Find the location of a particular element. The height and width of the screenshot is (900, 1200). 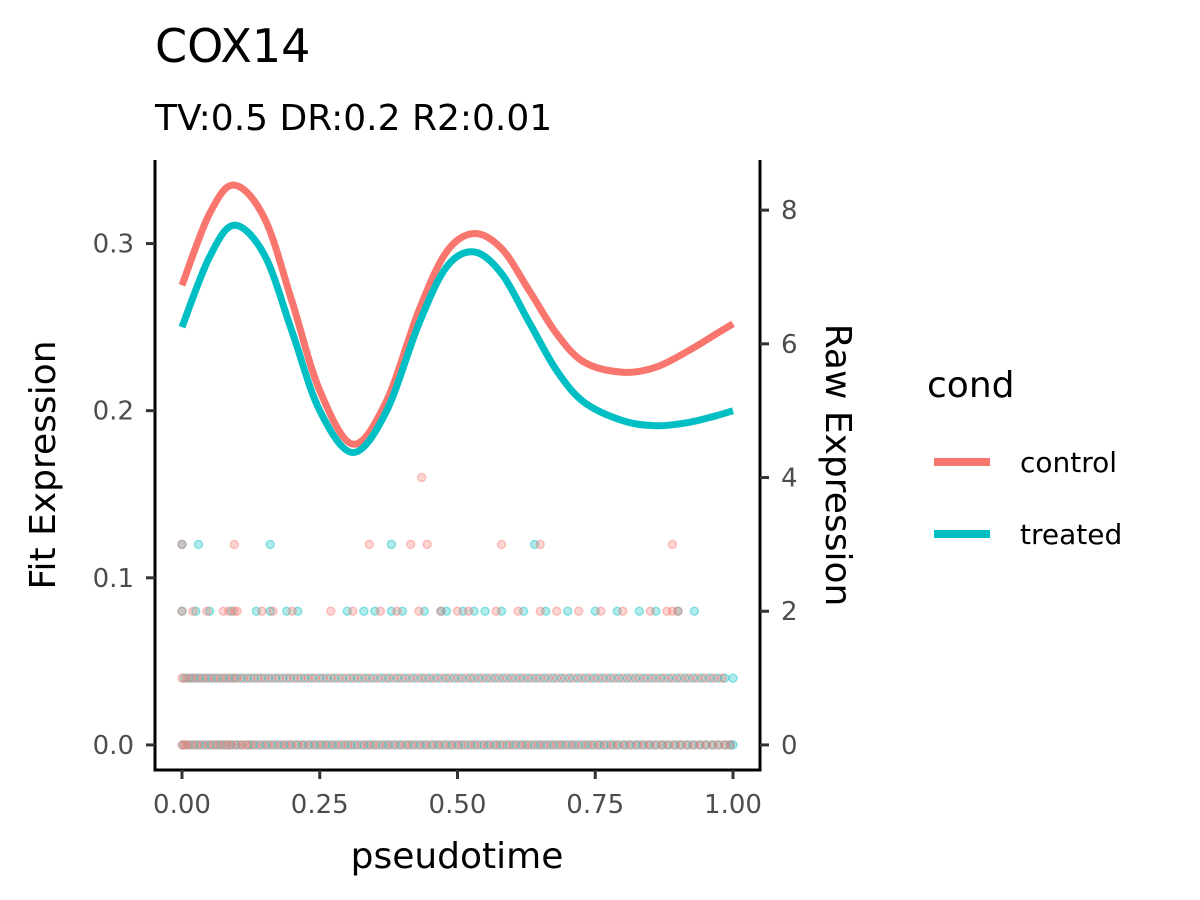

right-y-axis-title: Raw Expression is located at coordinates (837, 465).